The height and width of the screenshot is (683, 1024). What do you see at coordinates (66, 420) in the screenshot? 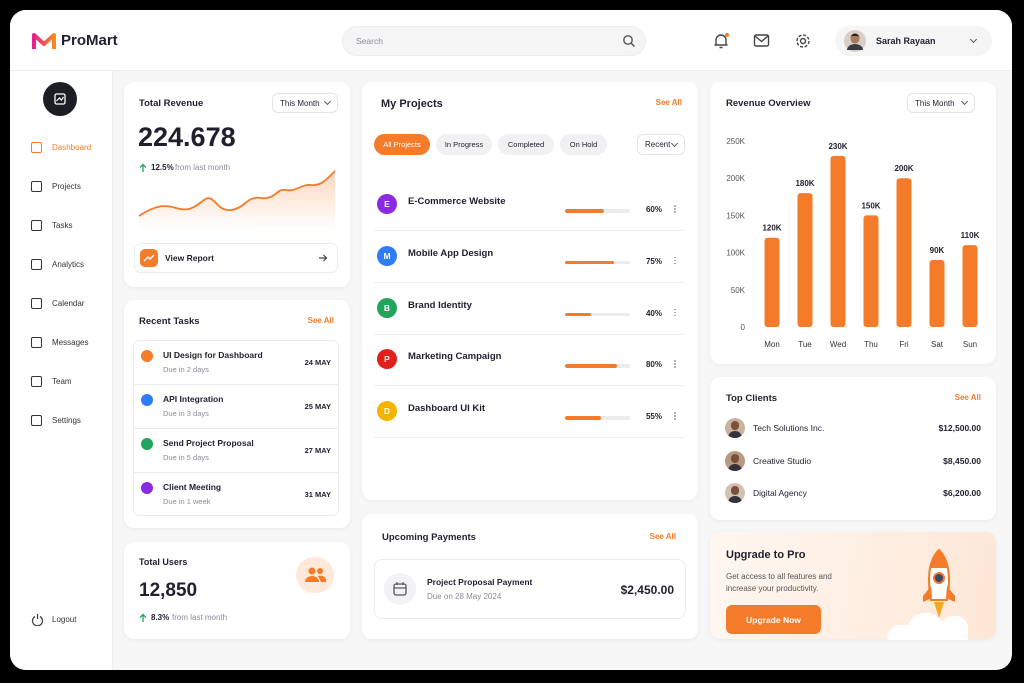
I see `nav-item: Settings` at bounding box center [66, 420].